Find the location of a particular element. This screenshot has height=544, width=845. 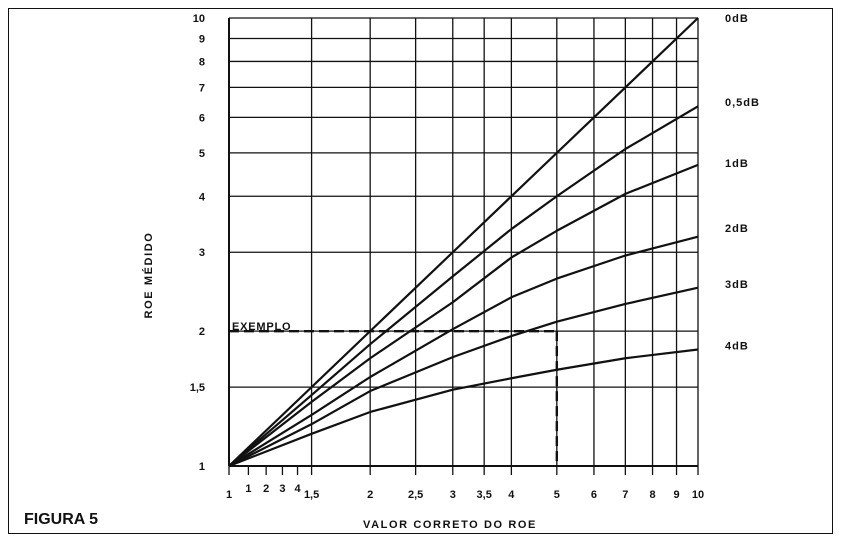

series-label: 3dB is located at coordinates (737, 285).